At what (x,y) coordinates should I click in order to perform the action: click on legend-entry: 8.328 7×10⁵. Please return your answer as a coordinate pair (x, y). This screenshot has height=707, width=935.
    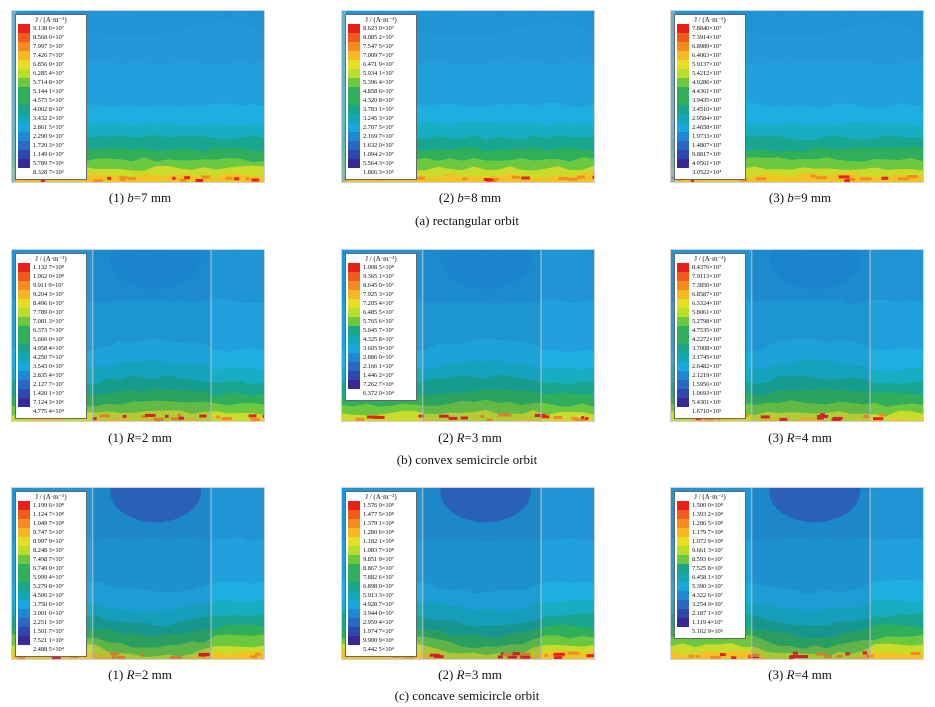
    Looking at the image, I should click on (51, 172).